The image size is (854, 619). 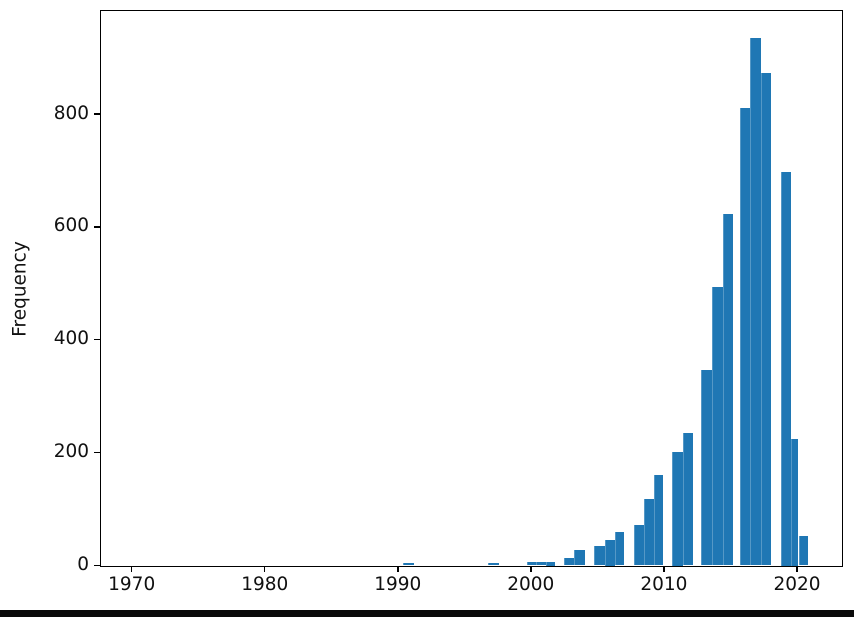 What do you see at coordinates (71, 226) in the screenshot?
I see `y-axis-tick-label: 600` at bounding box center [71, 226].